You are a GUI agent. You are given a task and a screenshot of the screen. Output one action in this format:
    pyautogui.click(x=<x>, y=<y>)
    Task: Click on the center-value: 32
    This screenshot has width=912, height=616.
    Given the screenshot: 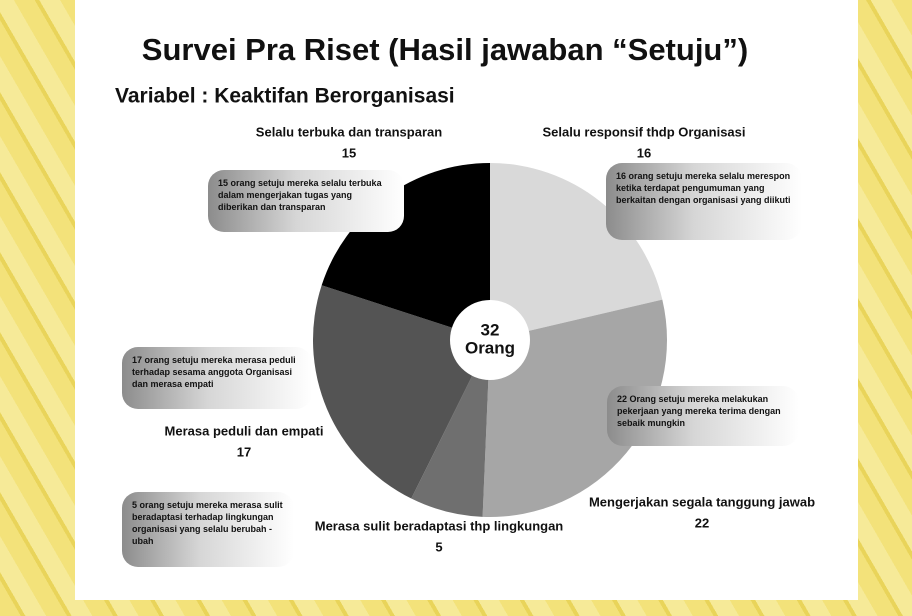 What is the action you would take?
    pyautogui.click(x=490, y=329)
    